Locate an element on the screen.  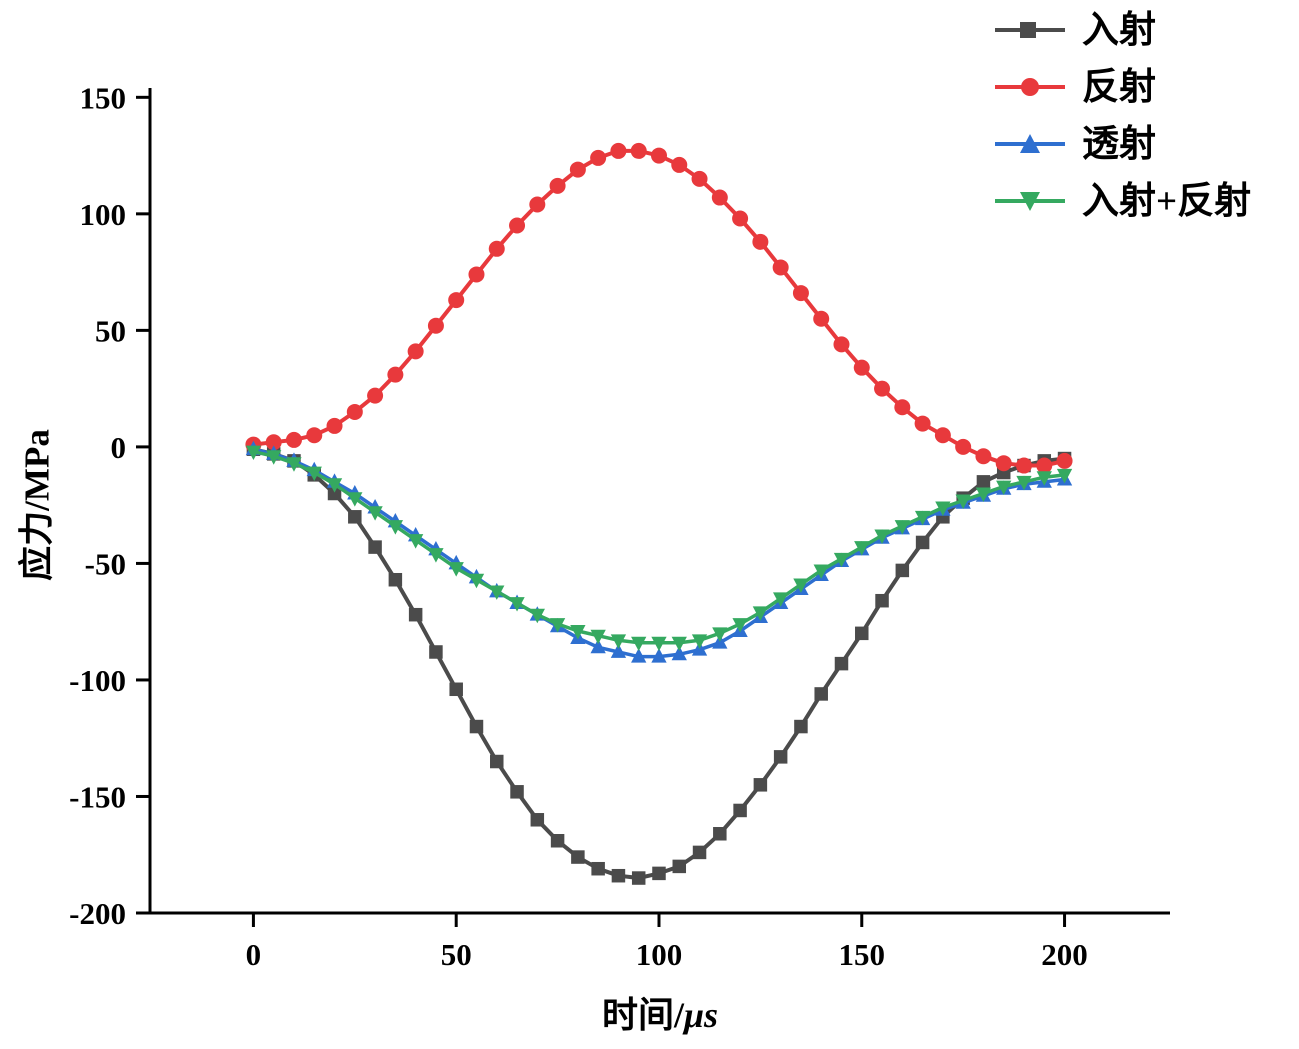
x-axis-label-text: 时间/ is located at coordinates (642, 1015).